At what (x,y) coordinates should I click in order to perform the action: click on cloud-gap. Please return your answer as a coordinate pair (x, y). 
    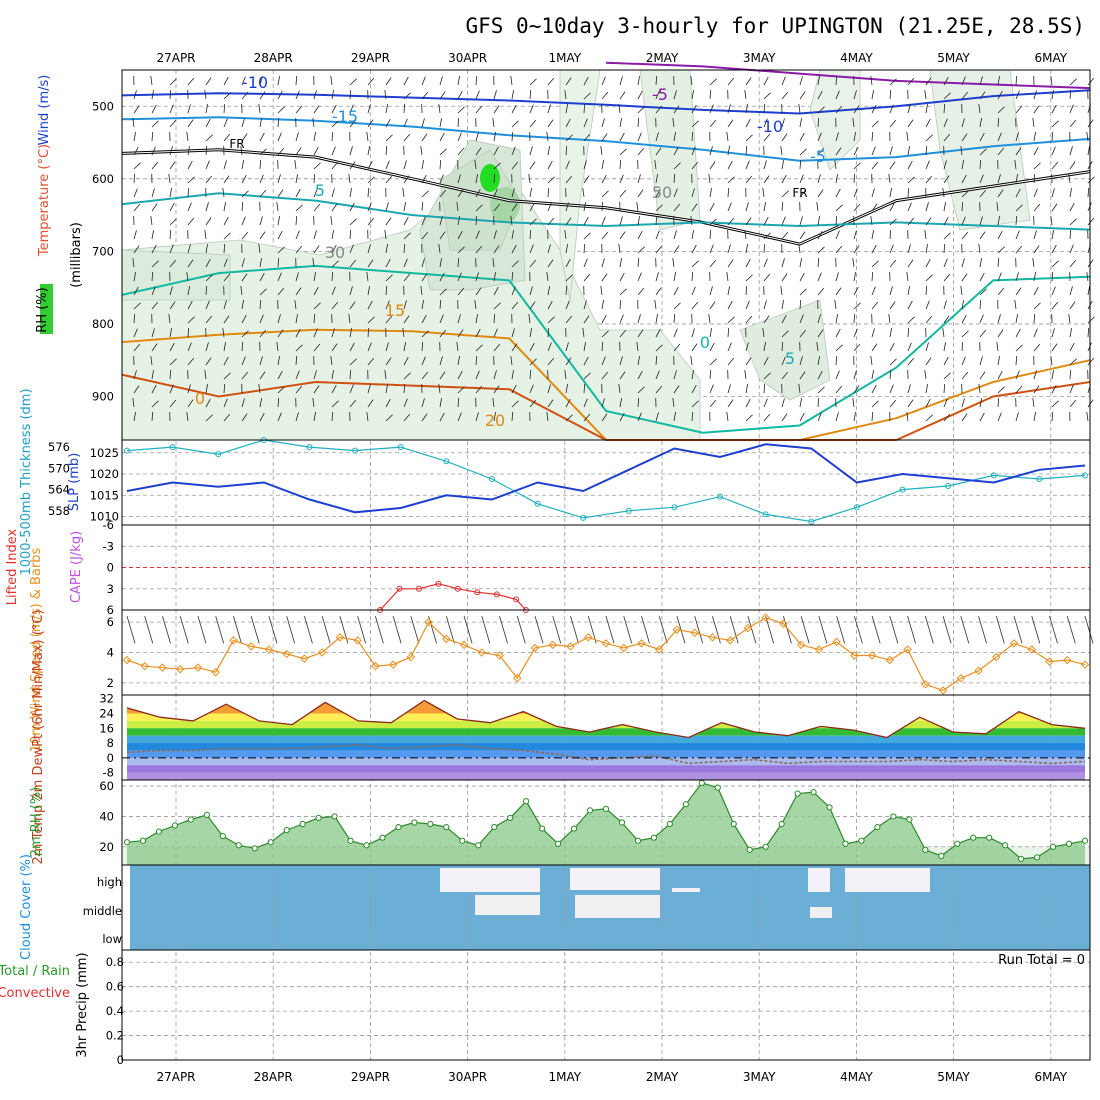
    Looking at the image, I should click on (615, 879).